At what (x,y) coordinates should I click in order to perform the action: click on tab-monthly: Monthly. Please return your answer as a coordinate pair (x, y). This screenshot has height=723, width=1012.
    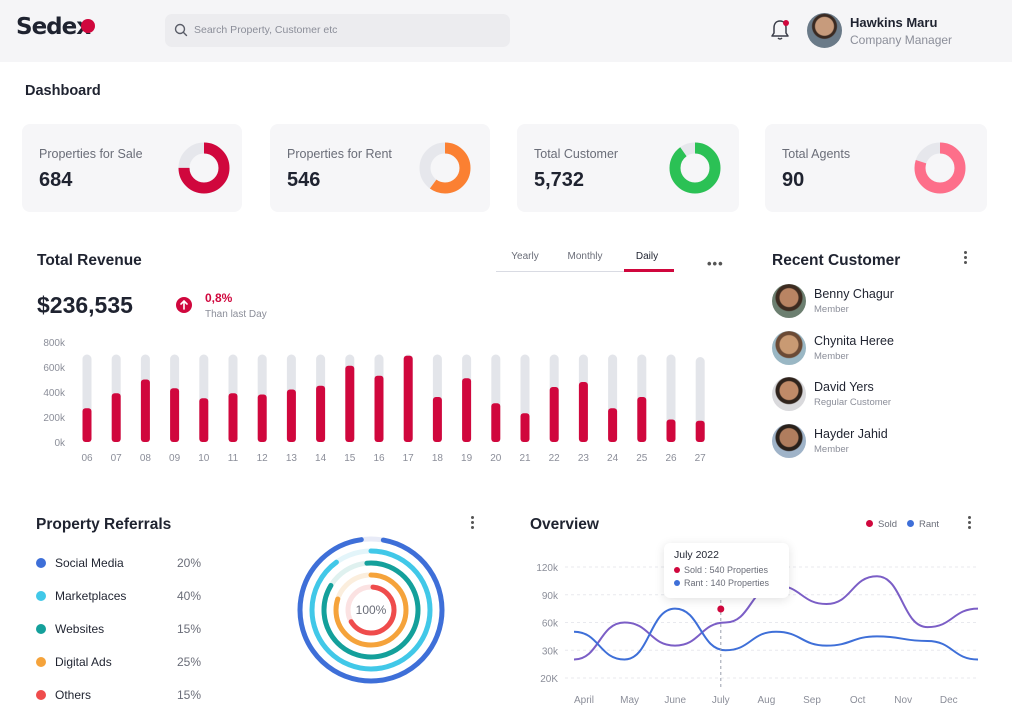
    Looking at the image, I should click on (585, 256).